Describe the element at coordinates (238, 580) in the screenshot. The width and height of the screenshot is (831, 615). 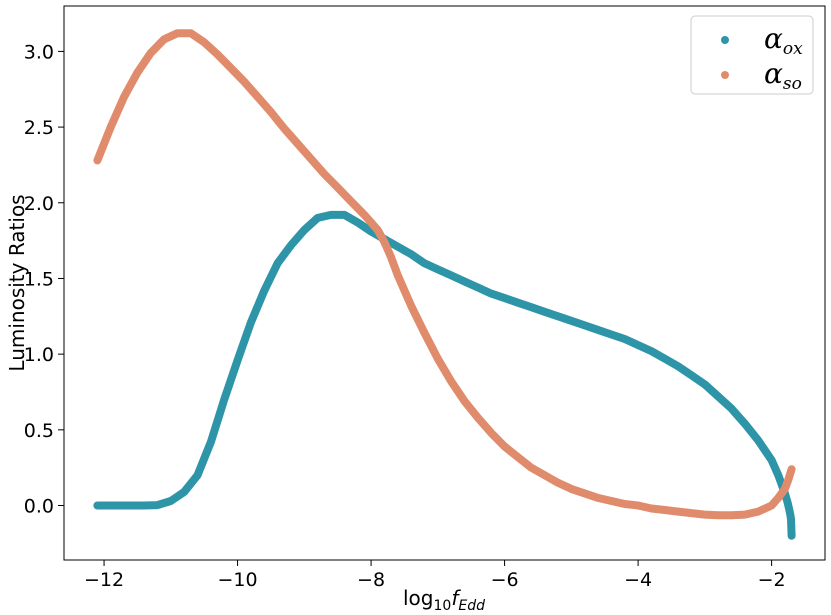
I see `x-tick-label: −10` at that location.